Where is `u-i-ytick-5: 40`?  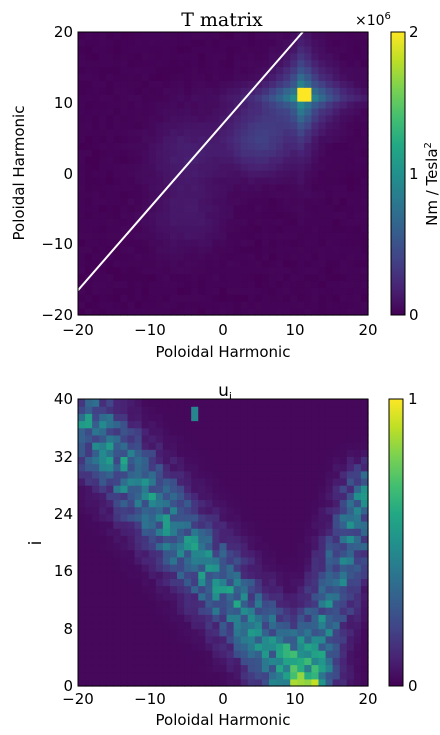
u-i-ytick-5: 40 is located at coordinates (63, 399).